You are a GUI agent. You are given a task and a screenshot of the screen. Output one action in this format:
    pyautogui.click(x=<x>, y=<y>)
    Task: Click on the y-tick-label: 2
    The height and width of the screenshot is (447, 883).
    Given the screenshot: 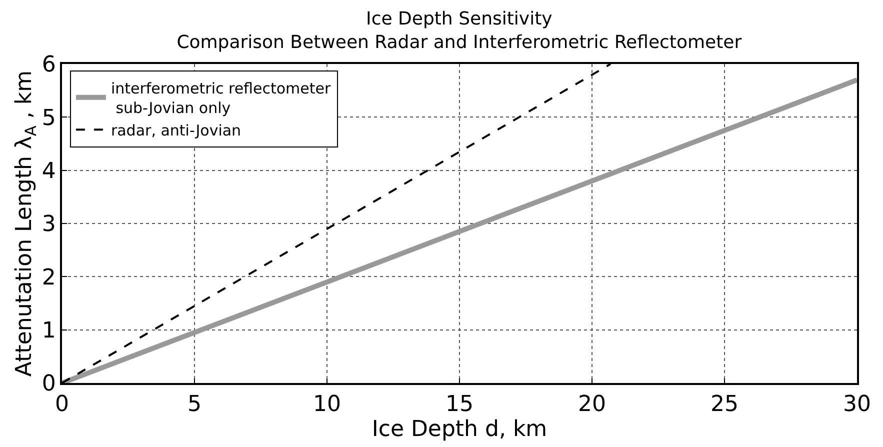 What is the action you would take?
    pyautogui.click(x=49, y=277)
    